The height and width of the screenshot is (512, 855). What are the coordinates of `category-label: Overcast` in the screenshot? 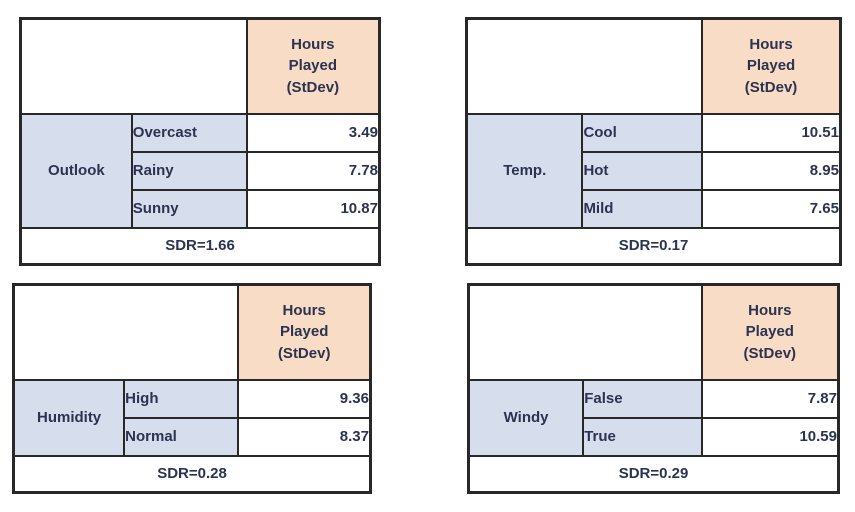 It's located at (189, 132).